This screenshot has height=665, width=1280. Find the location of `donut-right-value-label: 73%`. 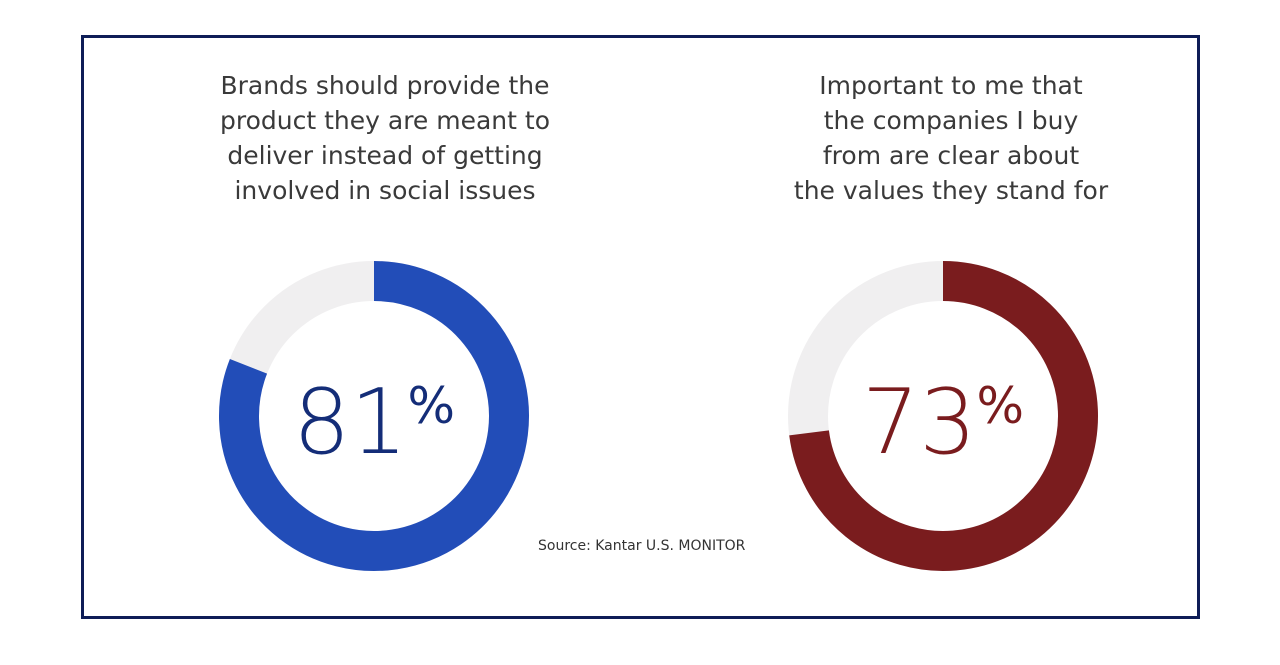

donut-right-value-label: 73% is located at coordinates (943, 422).